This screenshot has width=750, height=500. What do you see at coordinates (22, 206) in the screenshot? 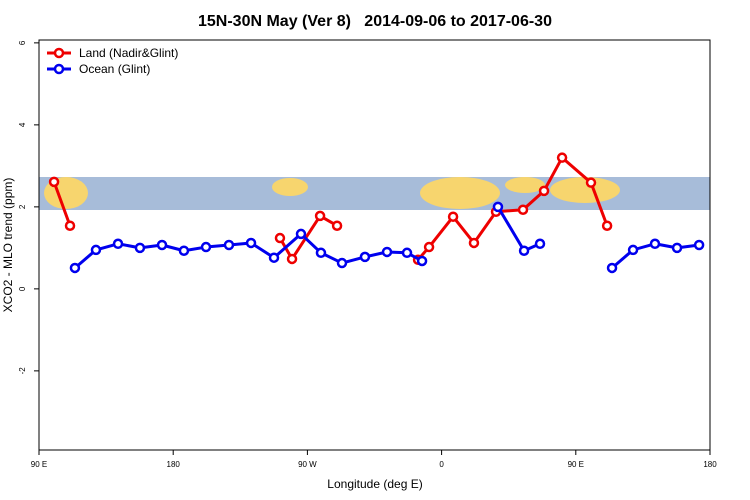
I see `y-tick-label: 2` at bounding box center [22, 206].